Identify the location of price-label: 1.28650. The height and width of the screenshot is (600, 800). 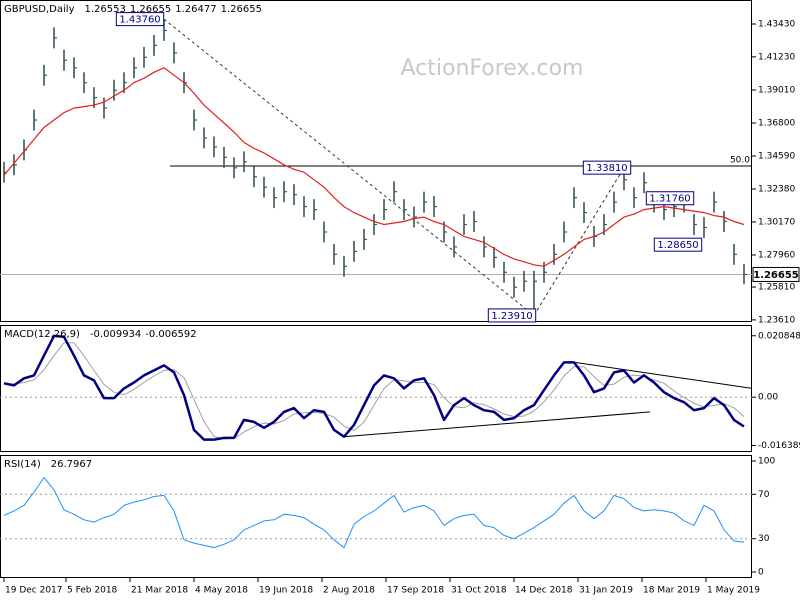
(677, 245).